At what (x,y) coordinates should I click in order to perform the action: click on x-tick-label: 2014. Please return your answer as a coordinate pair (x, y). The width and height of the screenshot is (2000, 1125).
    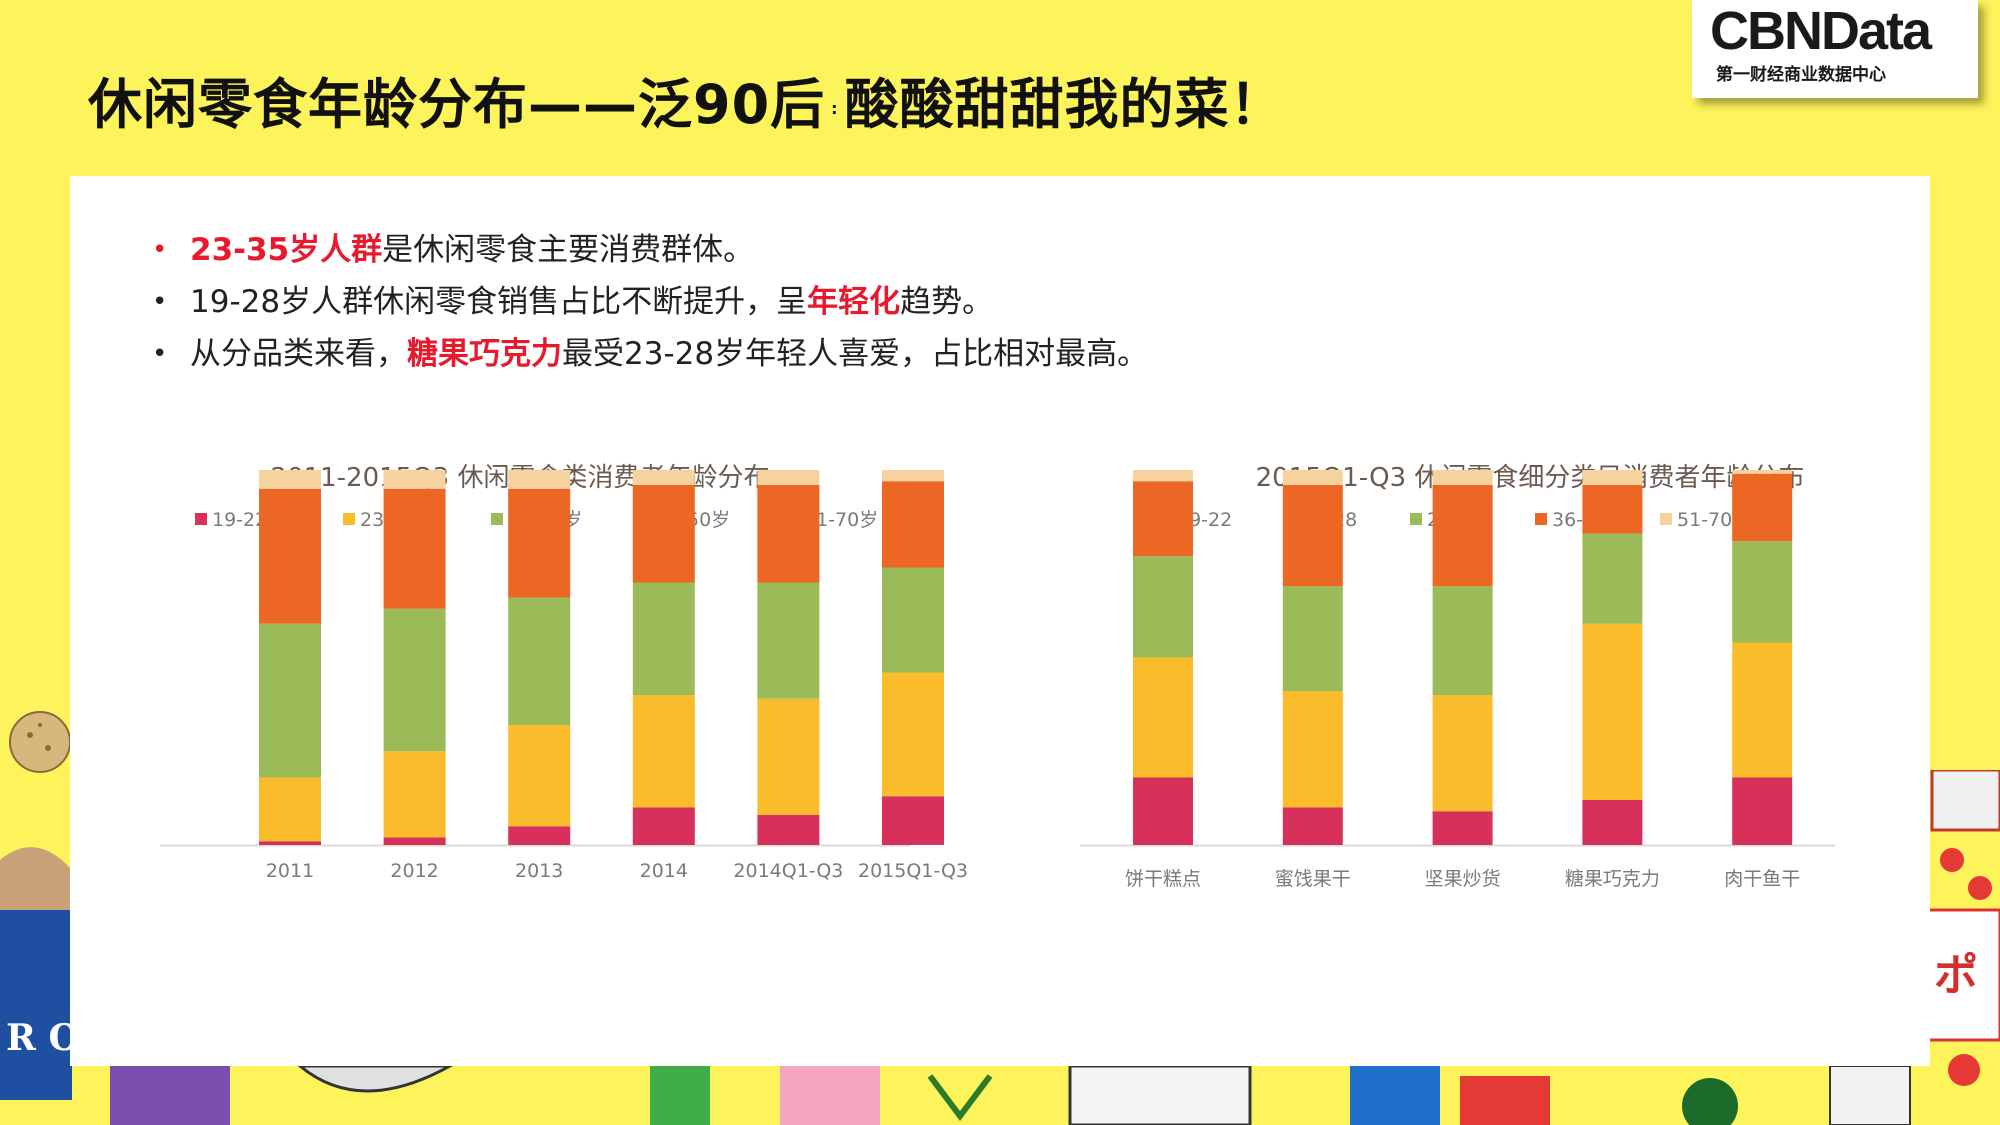
    Looking at the image, I should click on (664, 871).